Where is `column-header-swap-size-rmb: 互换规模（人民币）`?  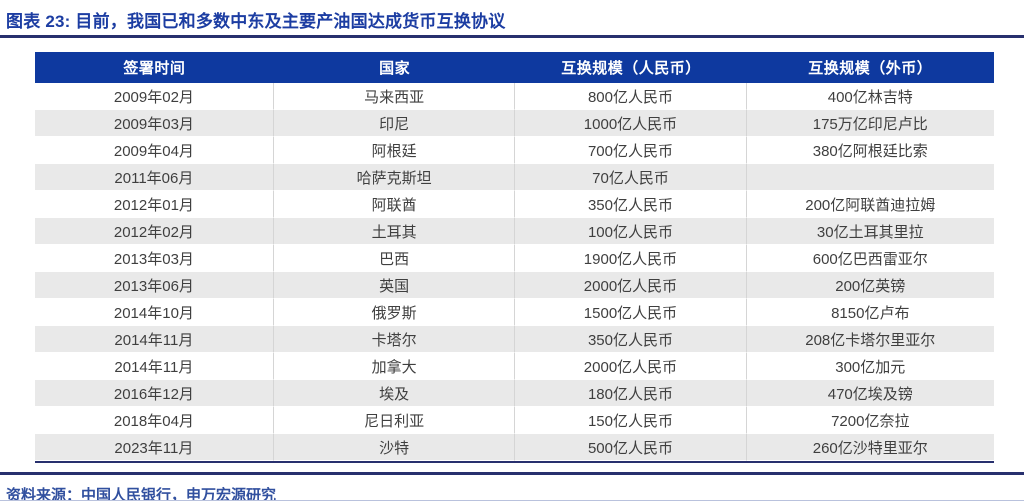 column-header-swap-size-rmb: 互换规模（人民币） is located at coordinates (631, 67).